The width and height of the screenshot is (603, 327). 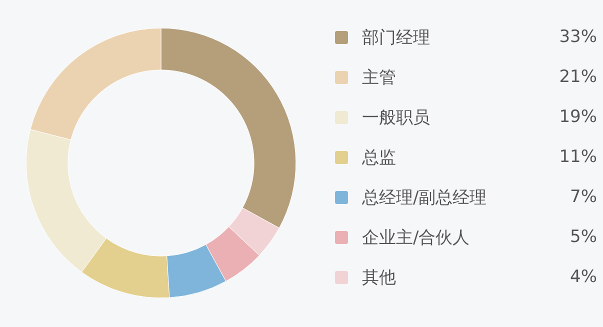 I want to click on legend-label: 主管, so click(x=379, y=77).